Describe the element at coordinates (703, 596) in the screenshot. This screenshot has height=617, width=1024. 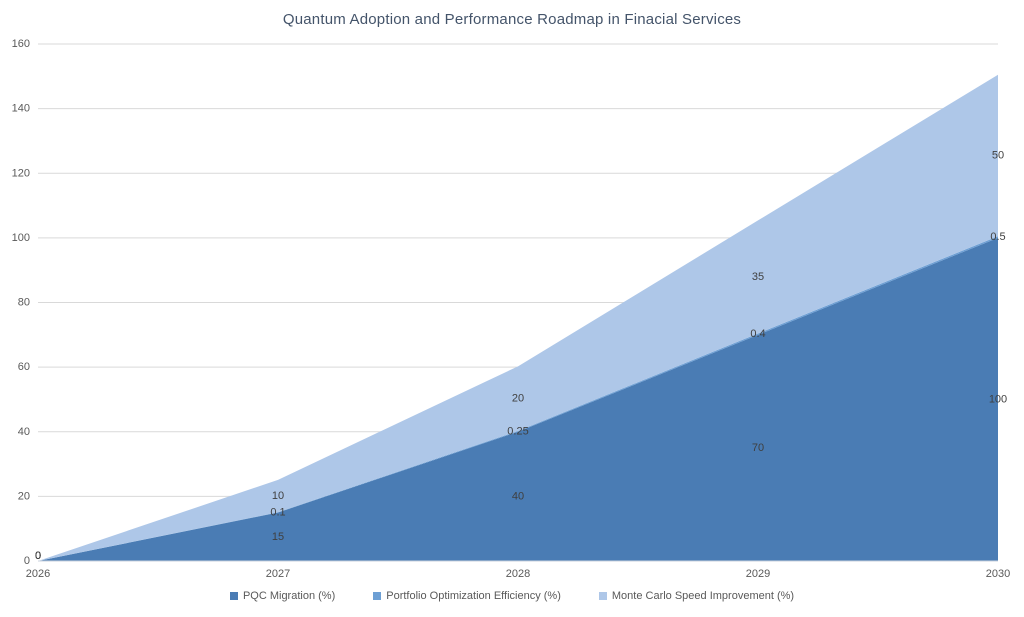
I see `legend-label: Monte Carlo Speed Improvement (%)` at that location.